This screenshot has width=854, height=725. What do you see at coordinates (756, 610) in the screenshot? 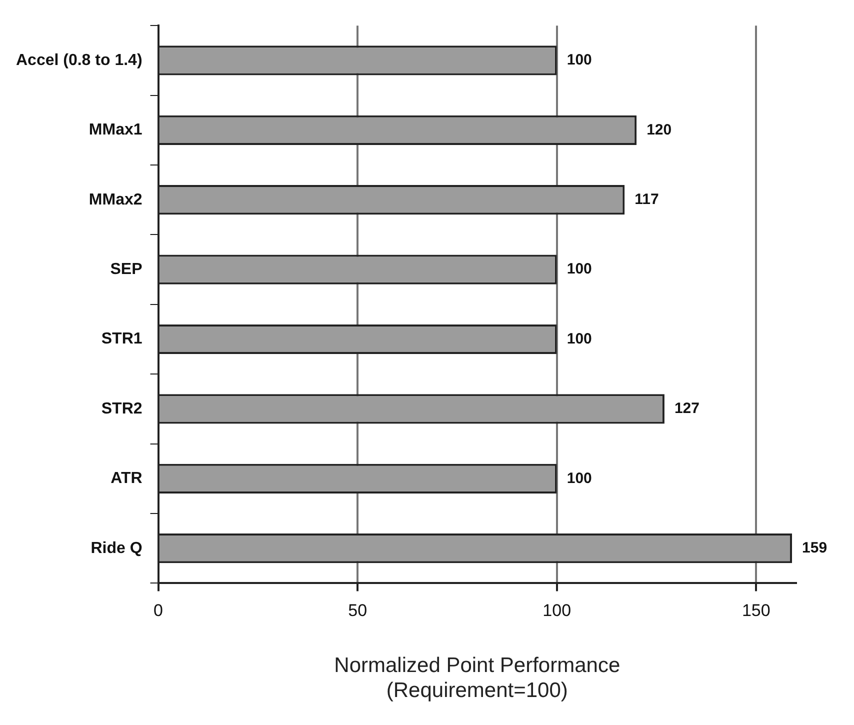
I see `x-tick-label: 150` at bounding box center [756, 610].